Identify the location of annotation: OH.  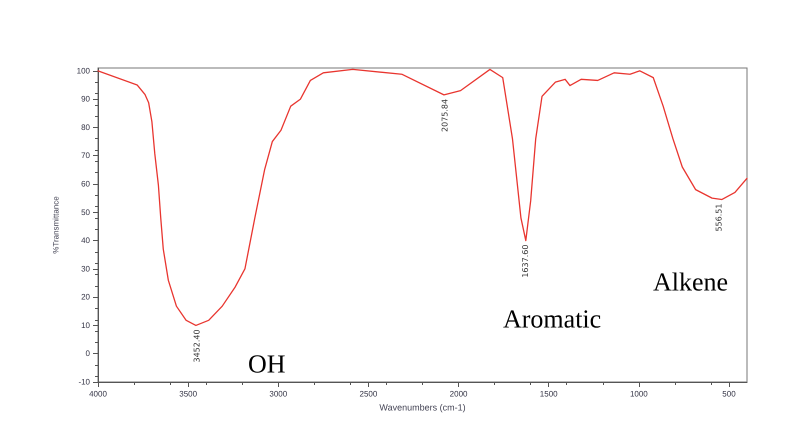
(267, 364).